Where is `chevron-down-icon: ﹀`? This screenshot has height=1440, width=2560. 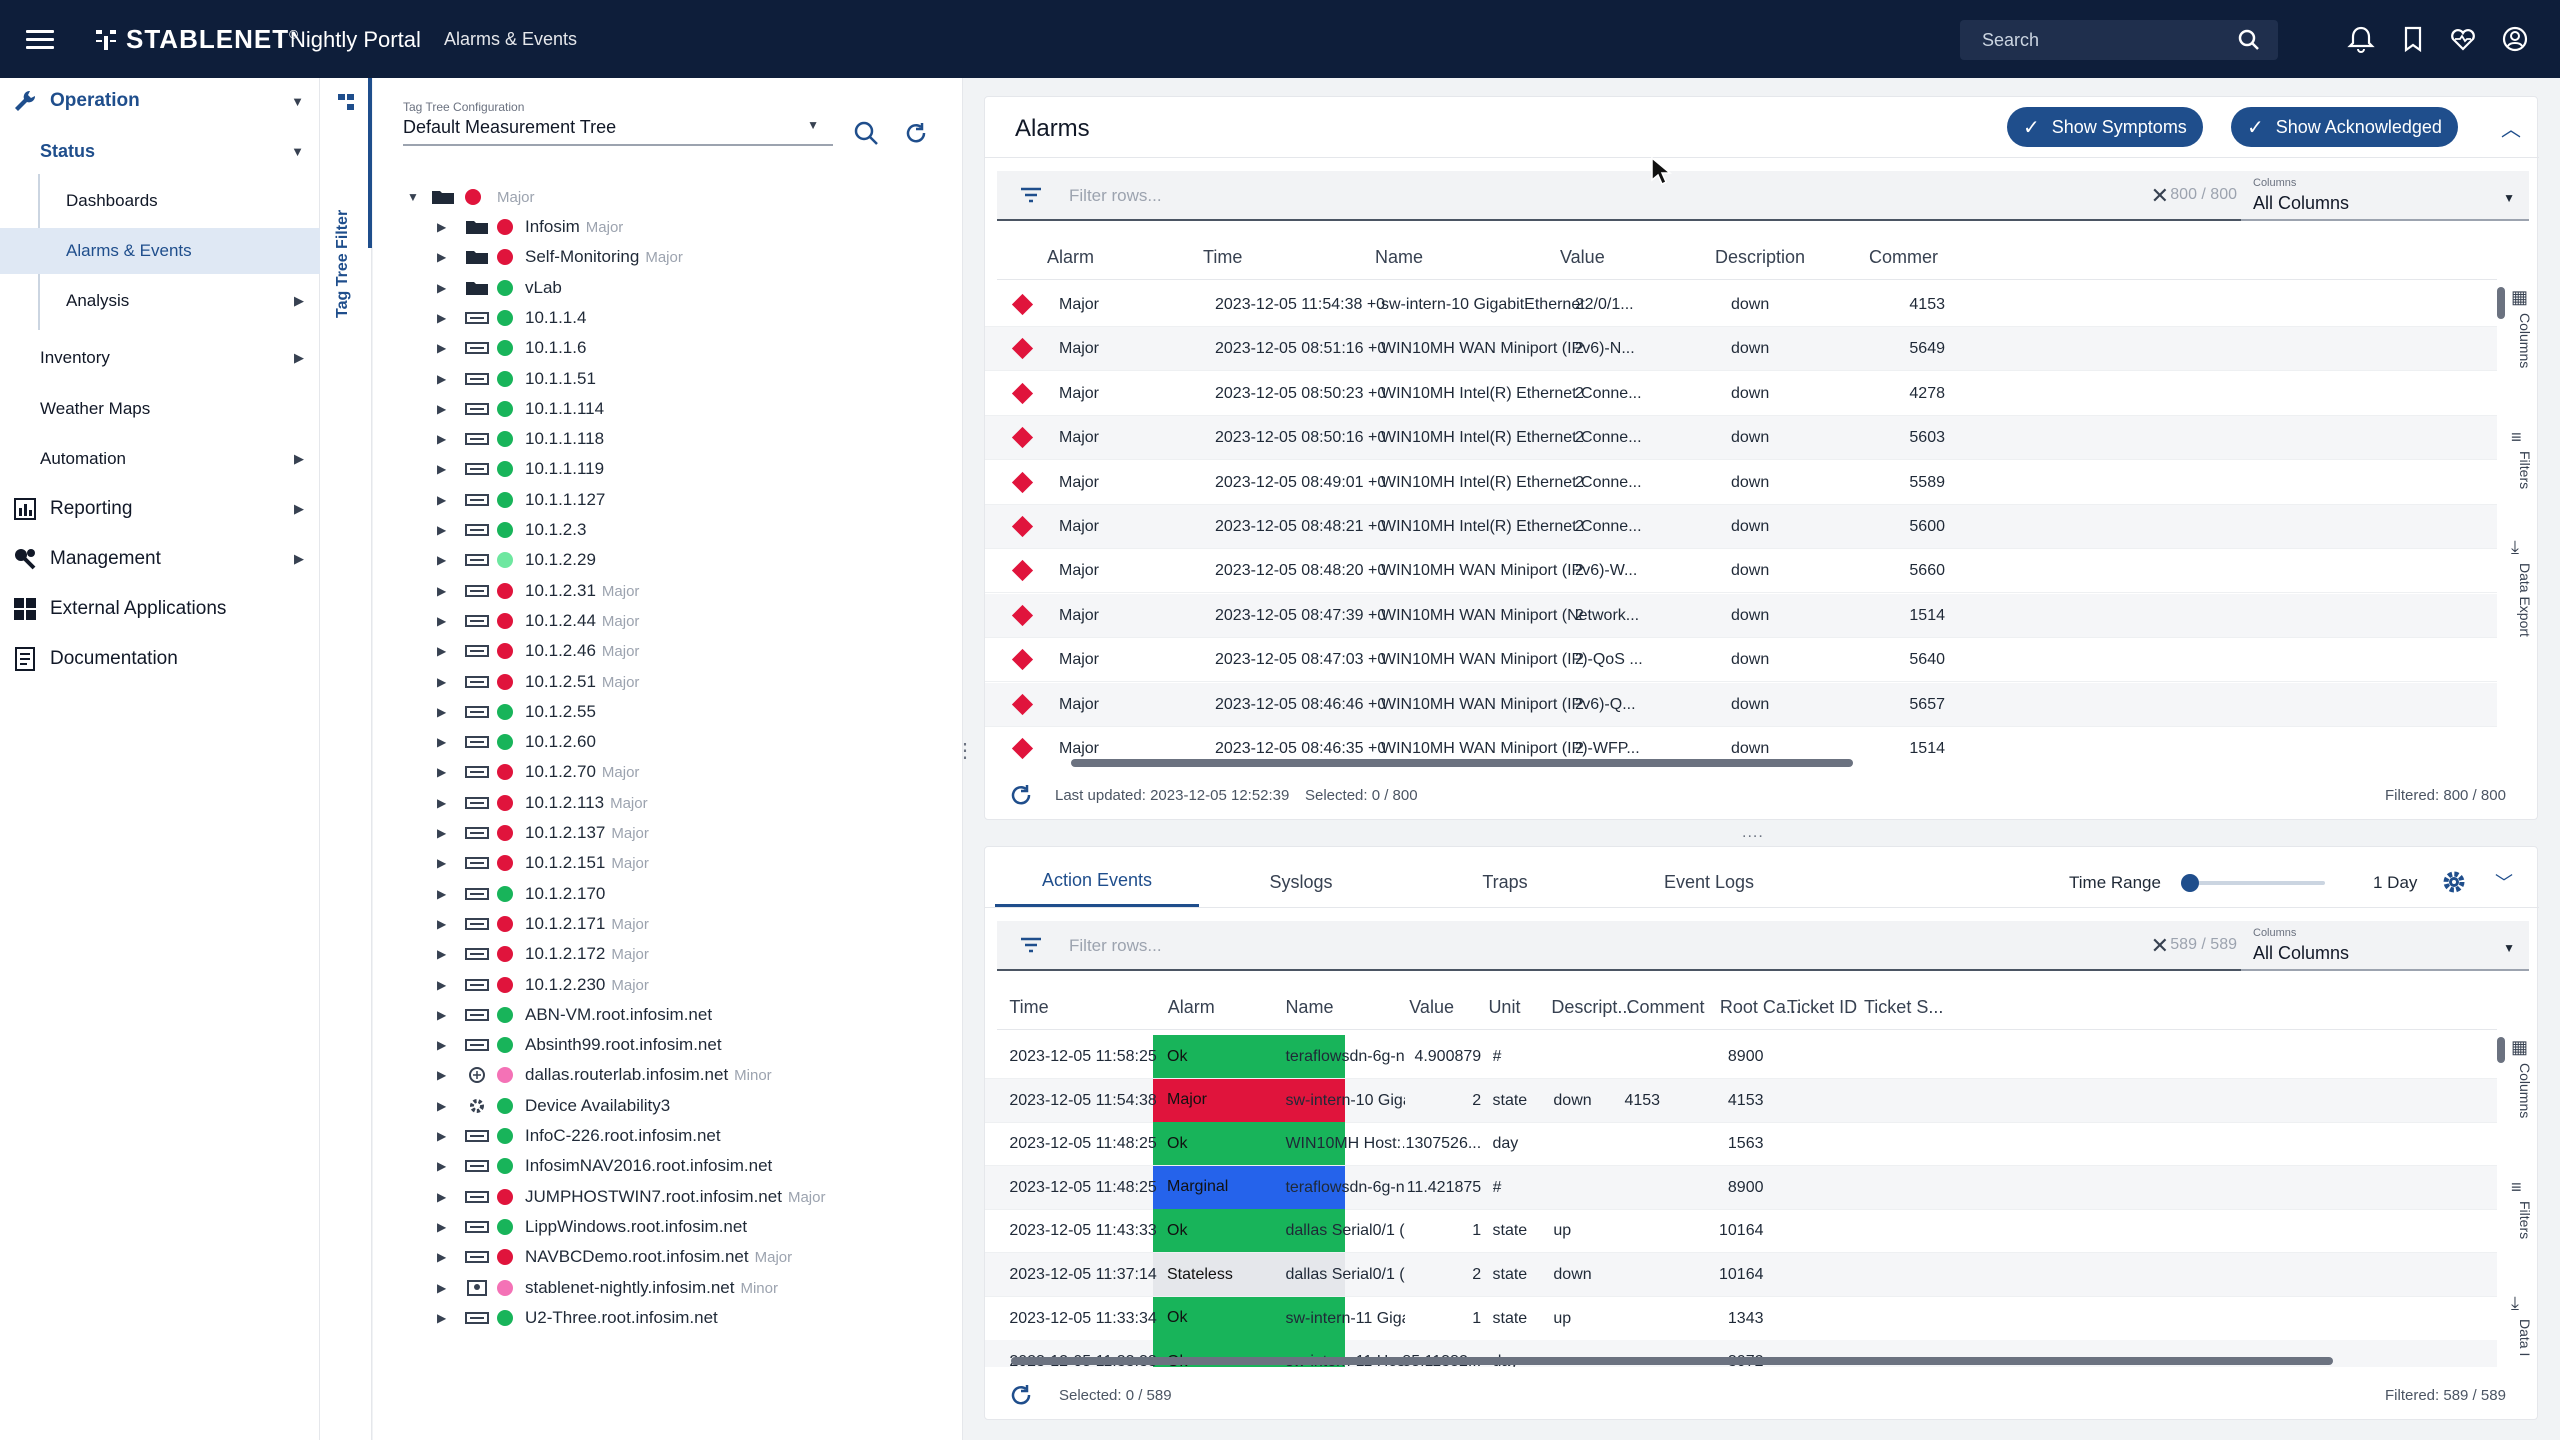
chevron-down-icon: ﹀ is located at coordinates (2504, 883).